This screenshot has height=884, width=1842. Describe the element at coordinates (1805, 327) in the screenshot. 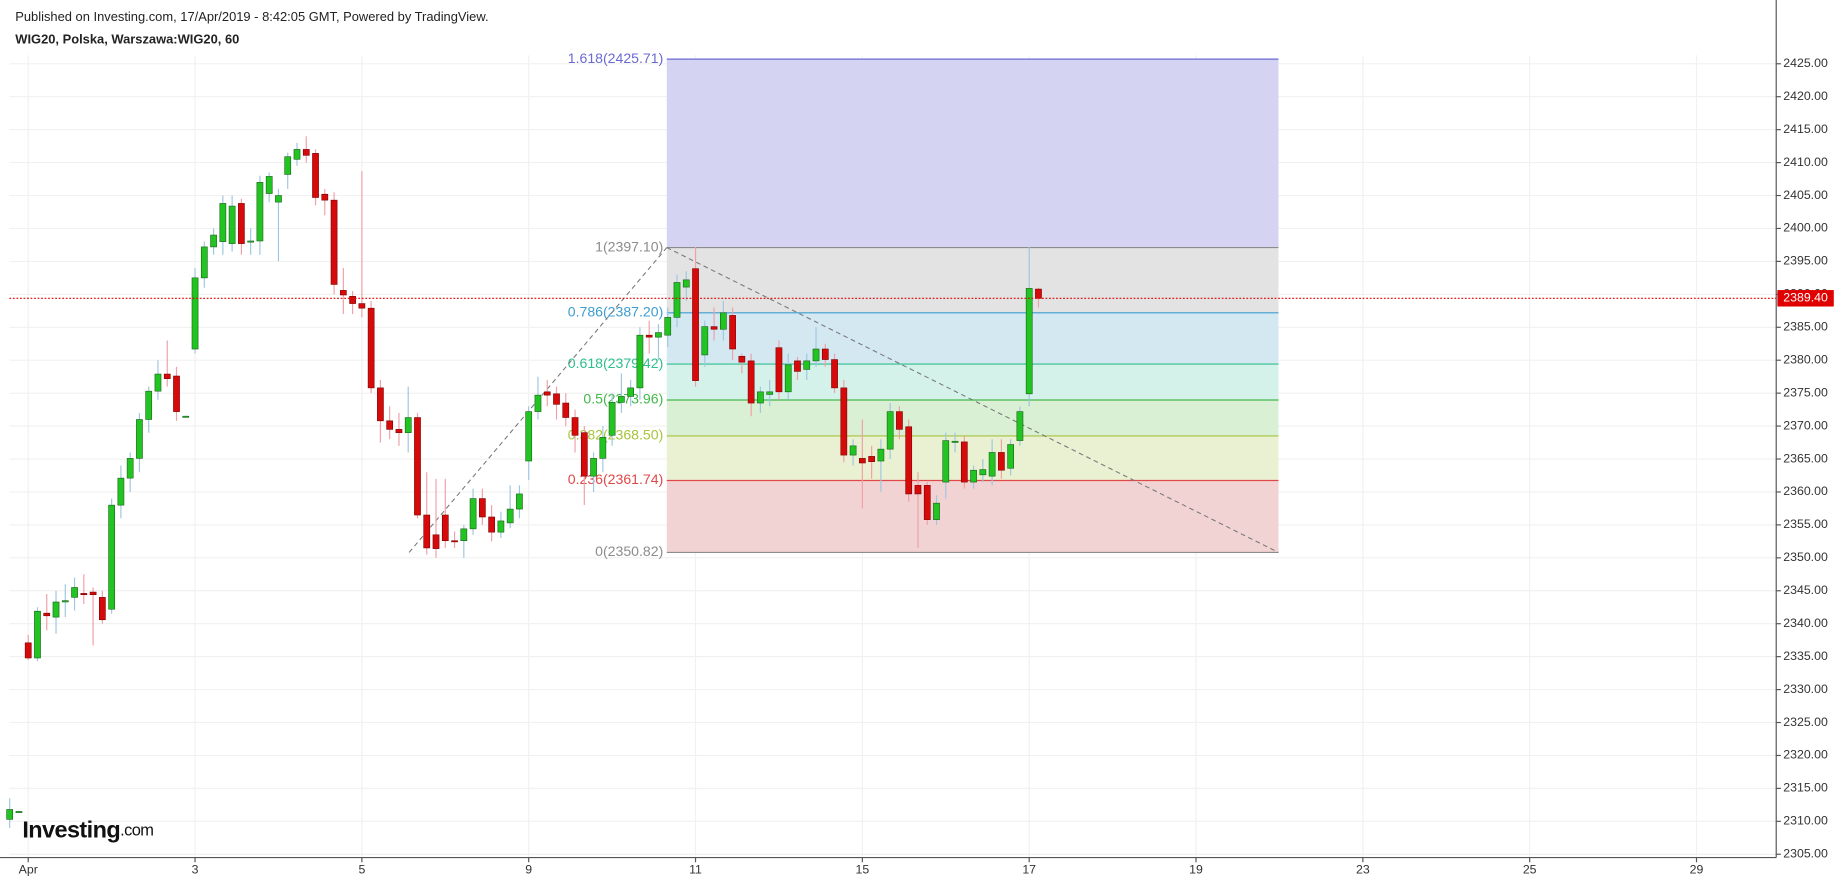

I see `y-tick-label: 2385.00` at that location.